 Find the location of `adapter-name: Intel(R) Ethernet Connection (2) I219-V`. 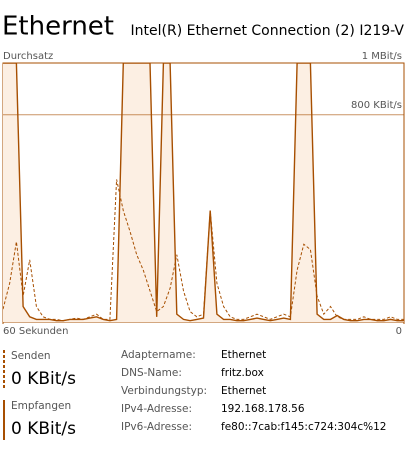

adapter-name: Intel(R) Ethernet Connection (2) I219-V is located at coordinates (268, 31).